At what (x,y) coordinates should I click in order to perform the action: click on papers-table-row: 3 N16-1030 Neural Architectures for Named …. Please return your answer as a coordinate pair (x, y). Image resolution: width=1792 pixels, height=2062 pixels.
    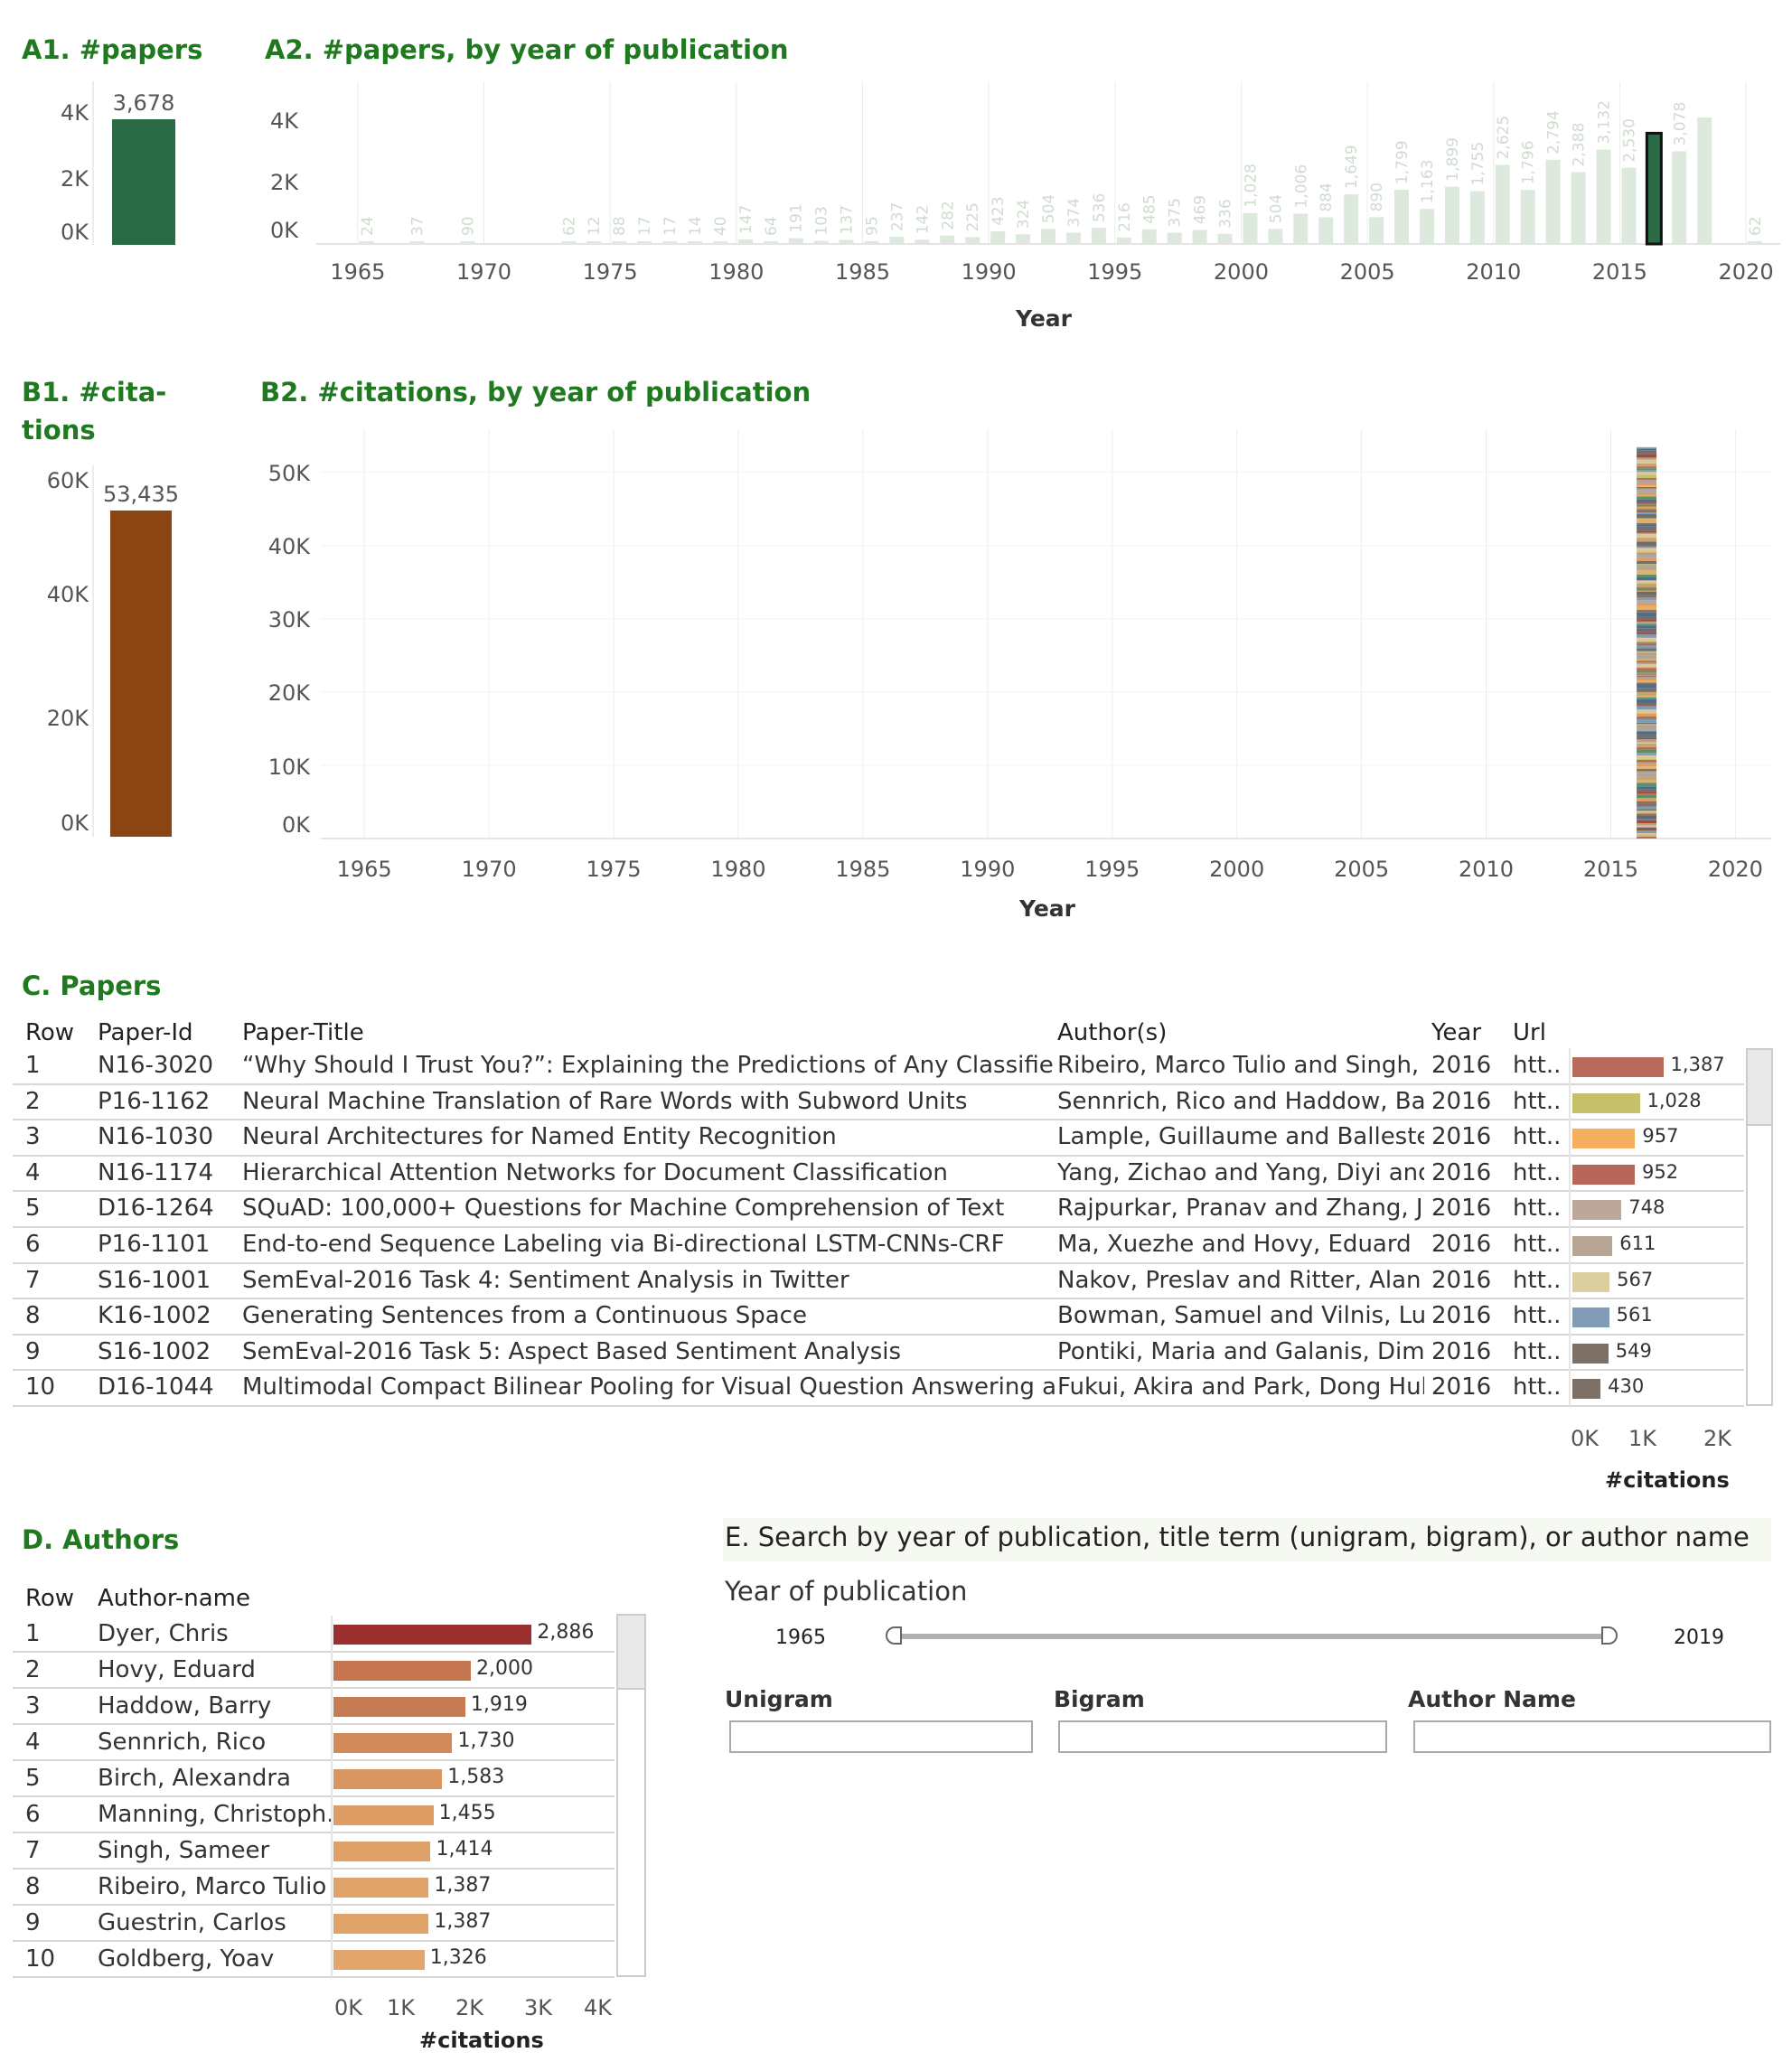
    Looking at the image, I should click on (878, 1138).